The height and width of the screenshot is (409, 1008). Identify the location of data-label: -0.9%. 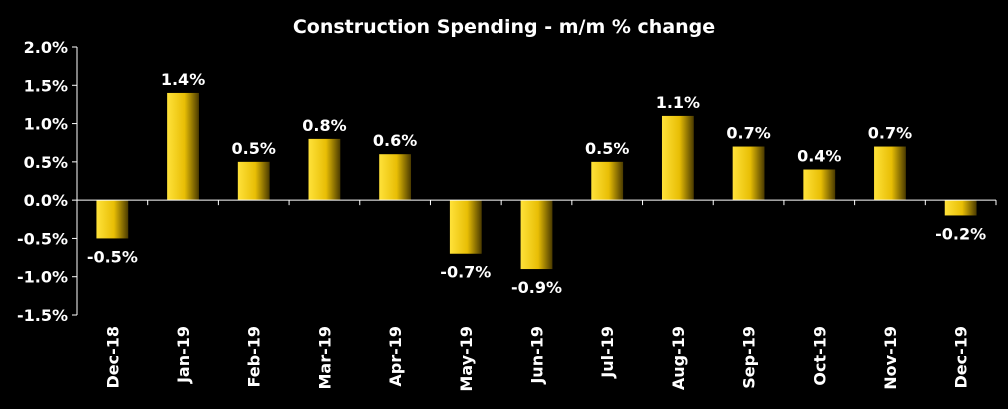
(536, 287).